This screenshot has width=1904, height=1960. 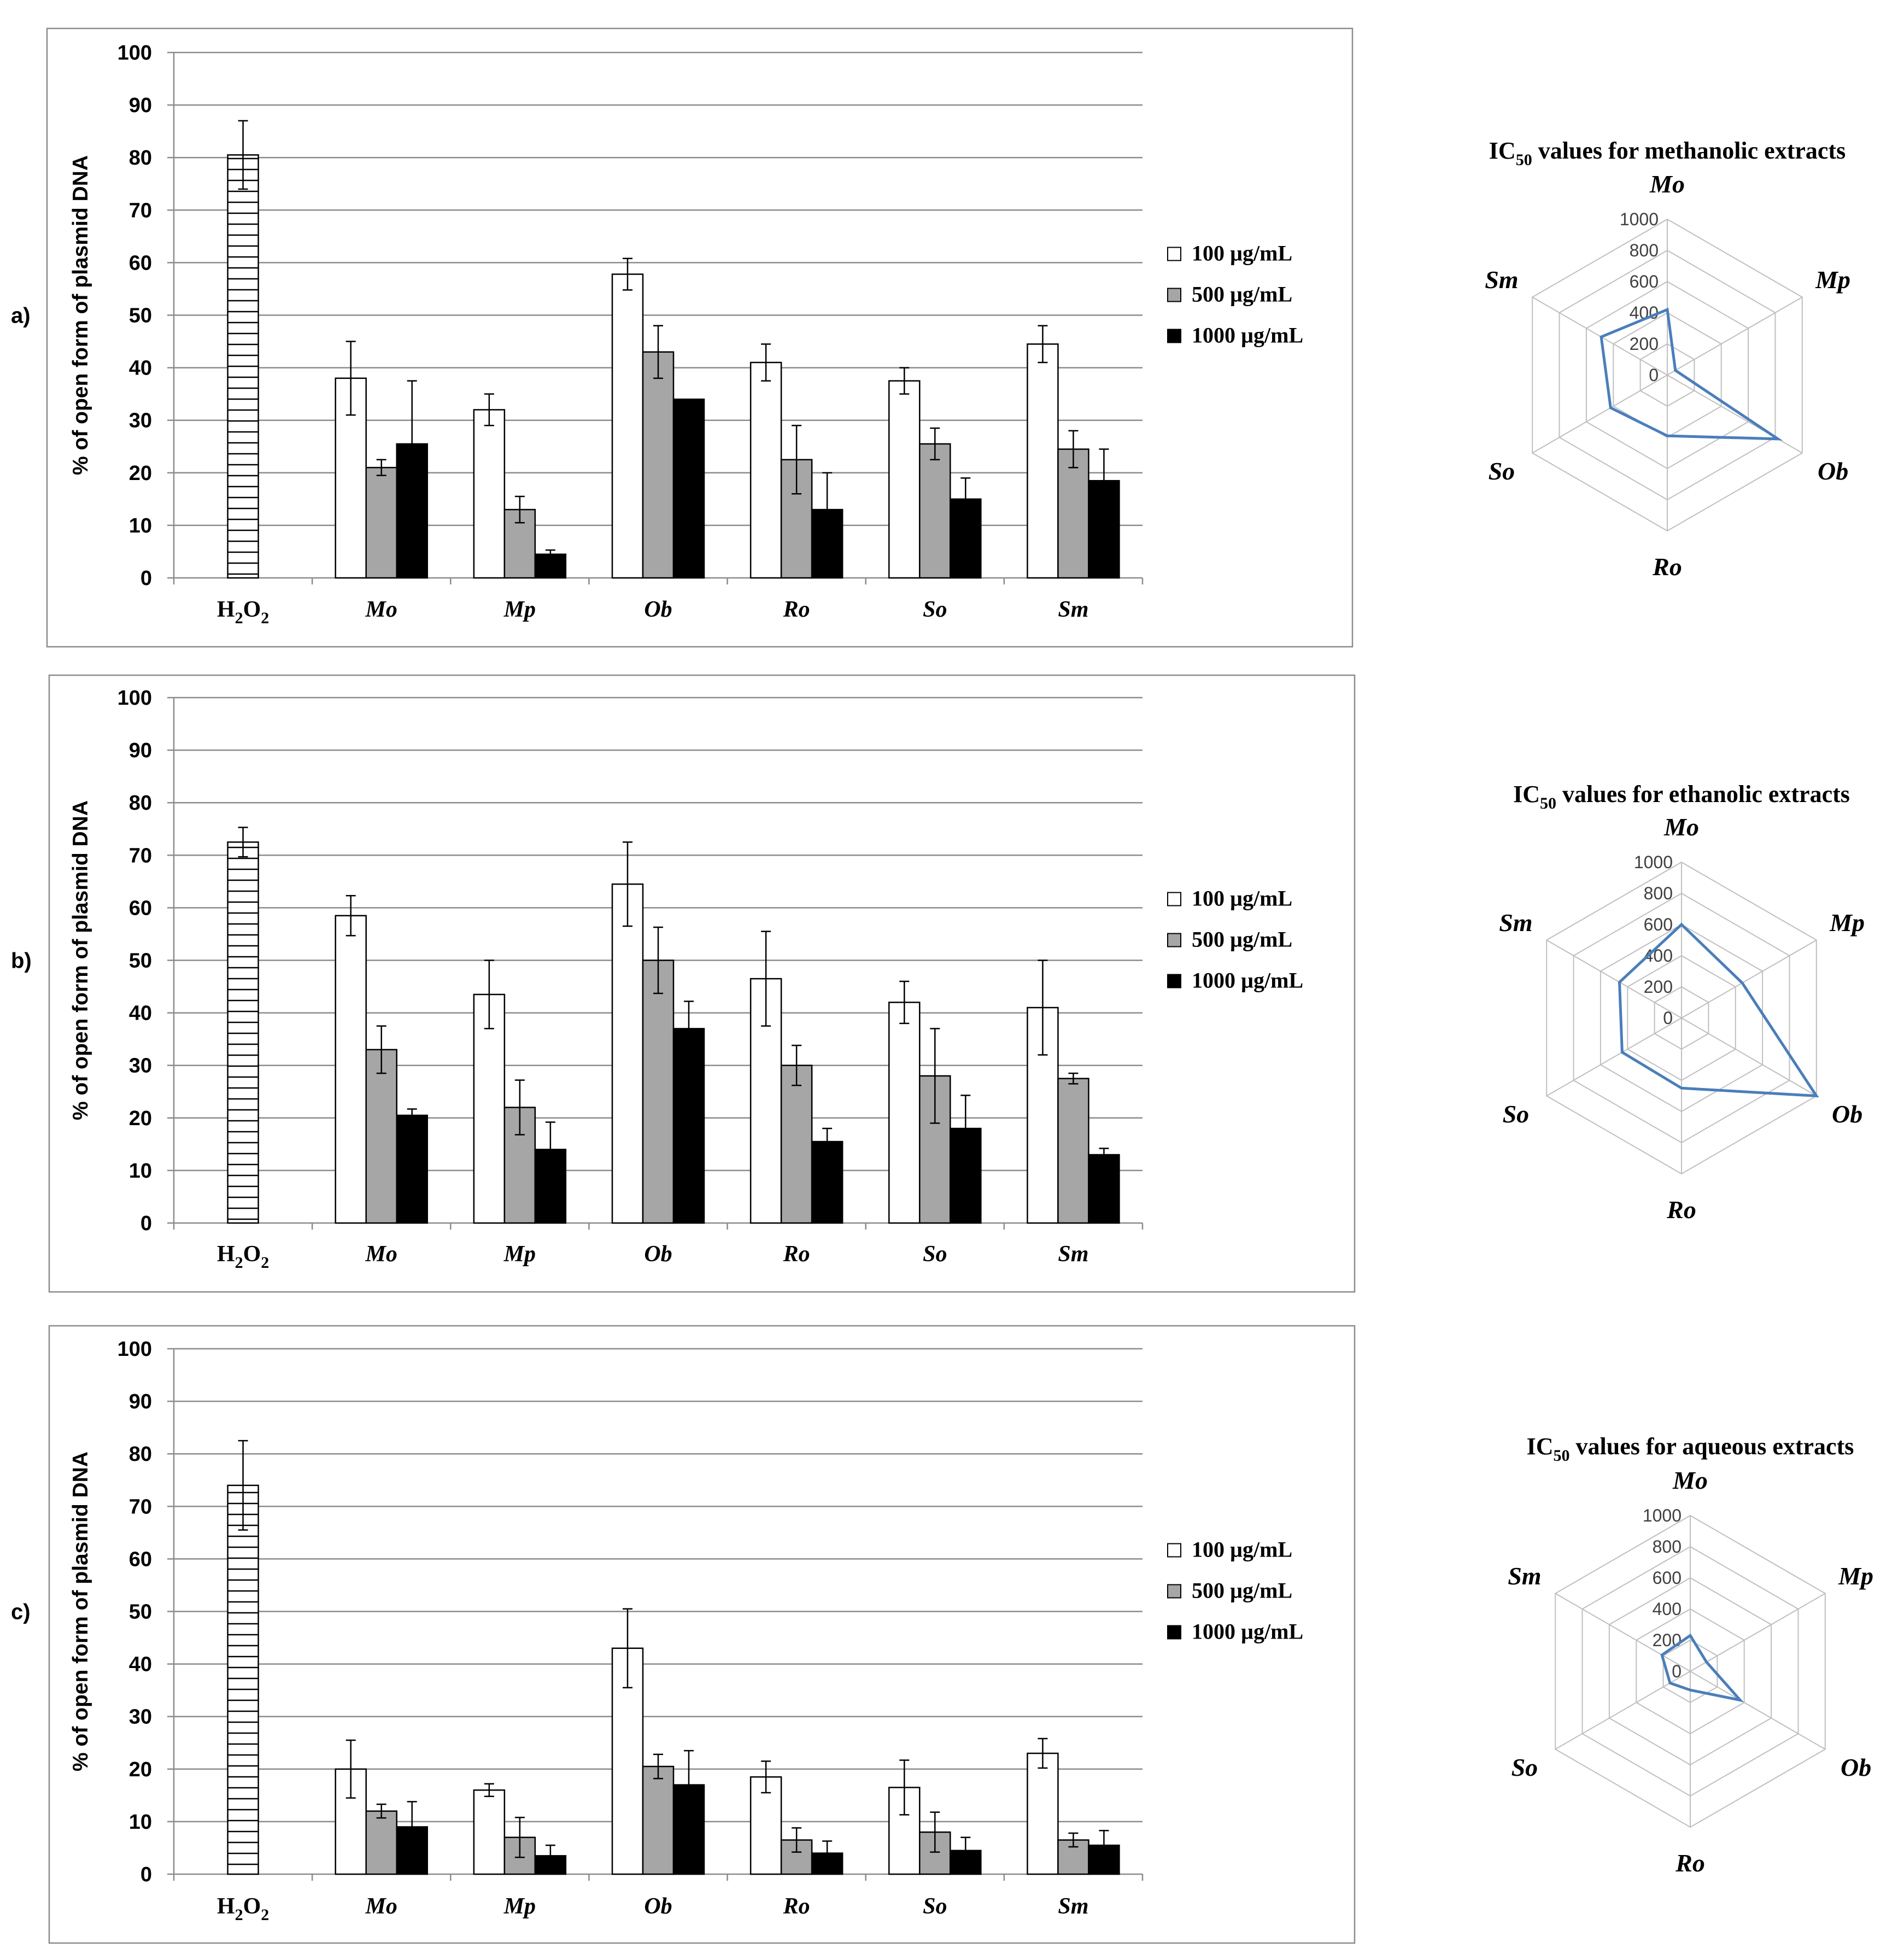 What do you see at coordinates (1662, 1515) in the screenshot?
I see `radar-tick-label: 1000` at bounding box center [1662, 1515].